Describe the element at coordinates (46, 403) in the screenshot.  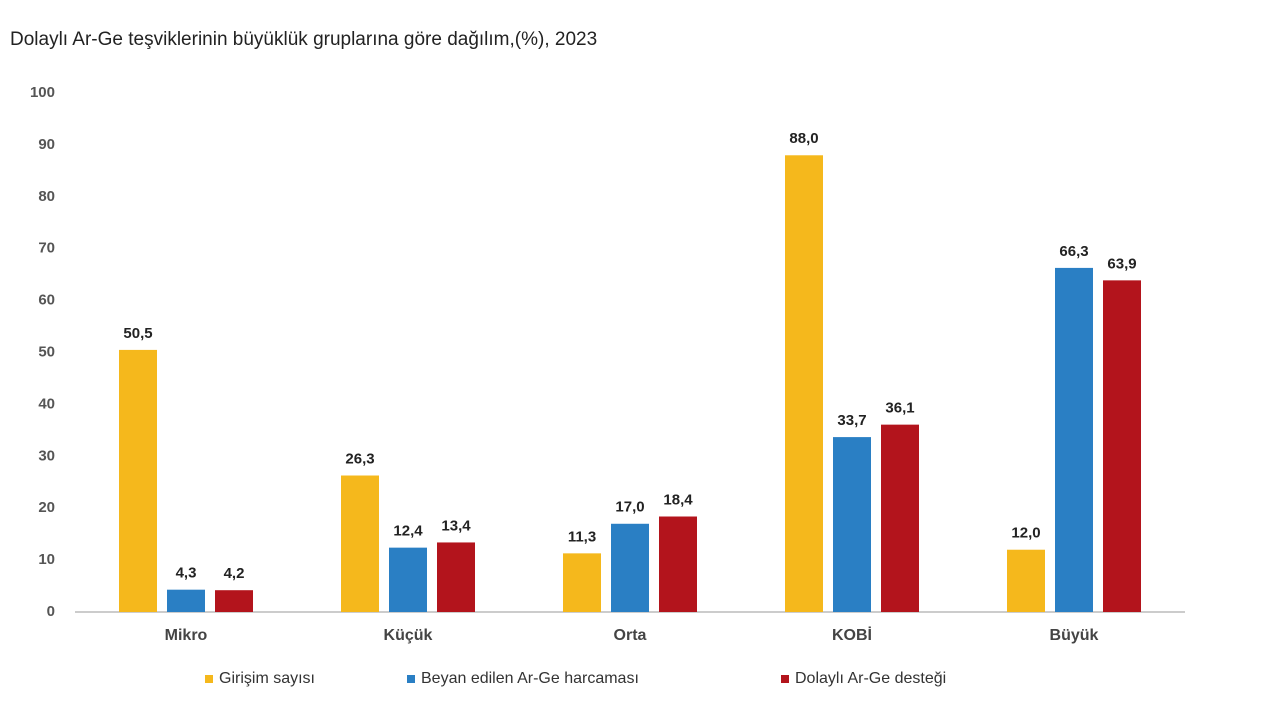
I see `y-tick-label: 40` at that location.